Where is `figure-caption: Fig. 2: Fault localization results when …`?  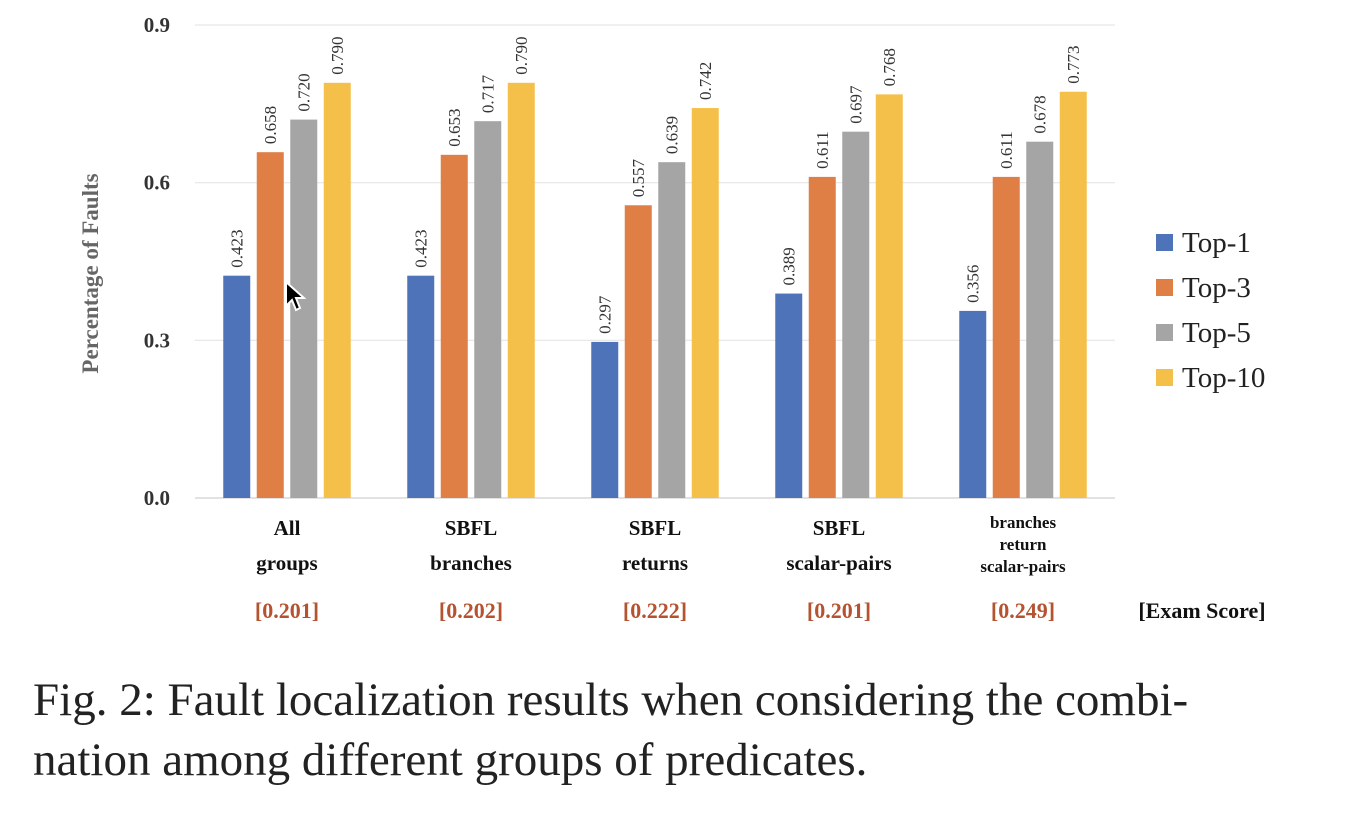 figure-caption: Fig. 2: Fault localization results when … is located at coordinates (683, 730).